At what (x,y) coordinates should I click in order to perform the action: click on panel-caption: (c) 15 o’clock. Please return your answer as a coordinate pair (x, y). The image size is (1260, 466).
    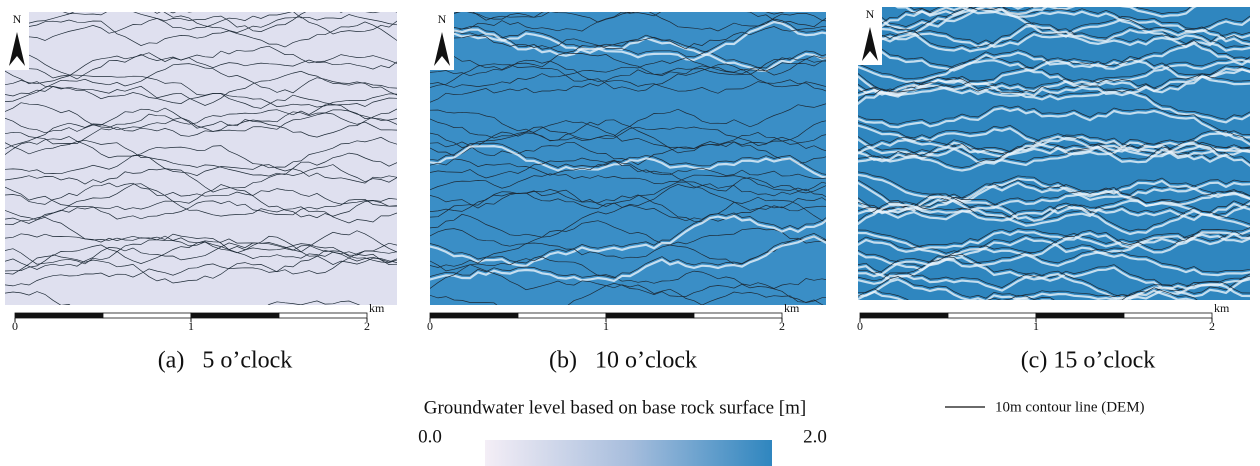
    Looking at the image, I should click on (1088, 361).